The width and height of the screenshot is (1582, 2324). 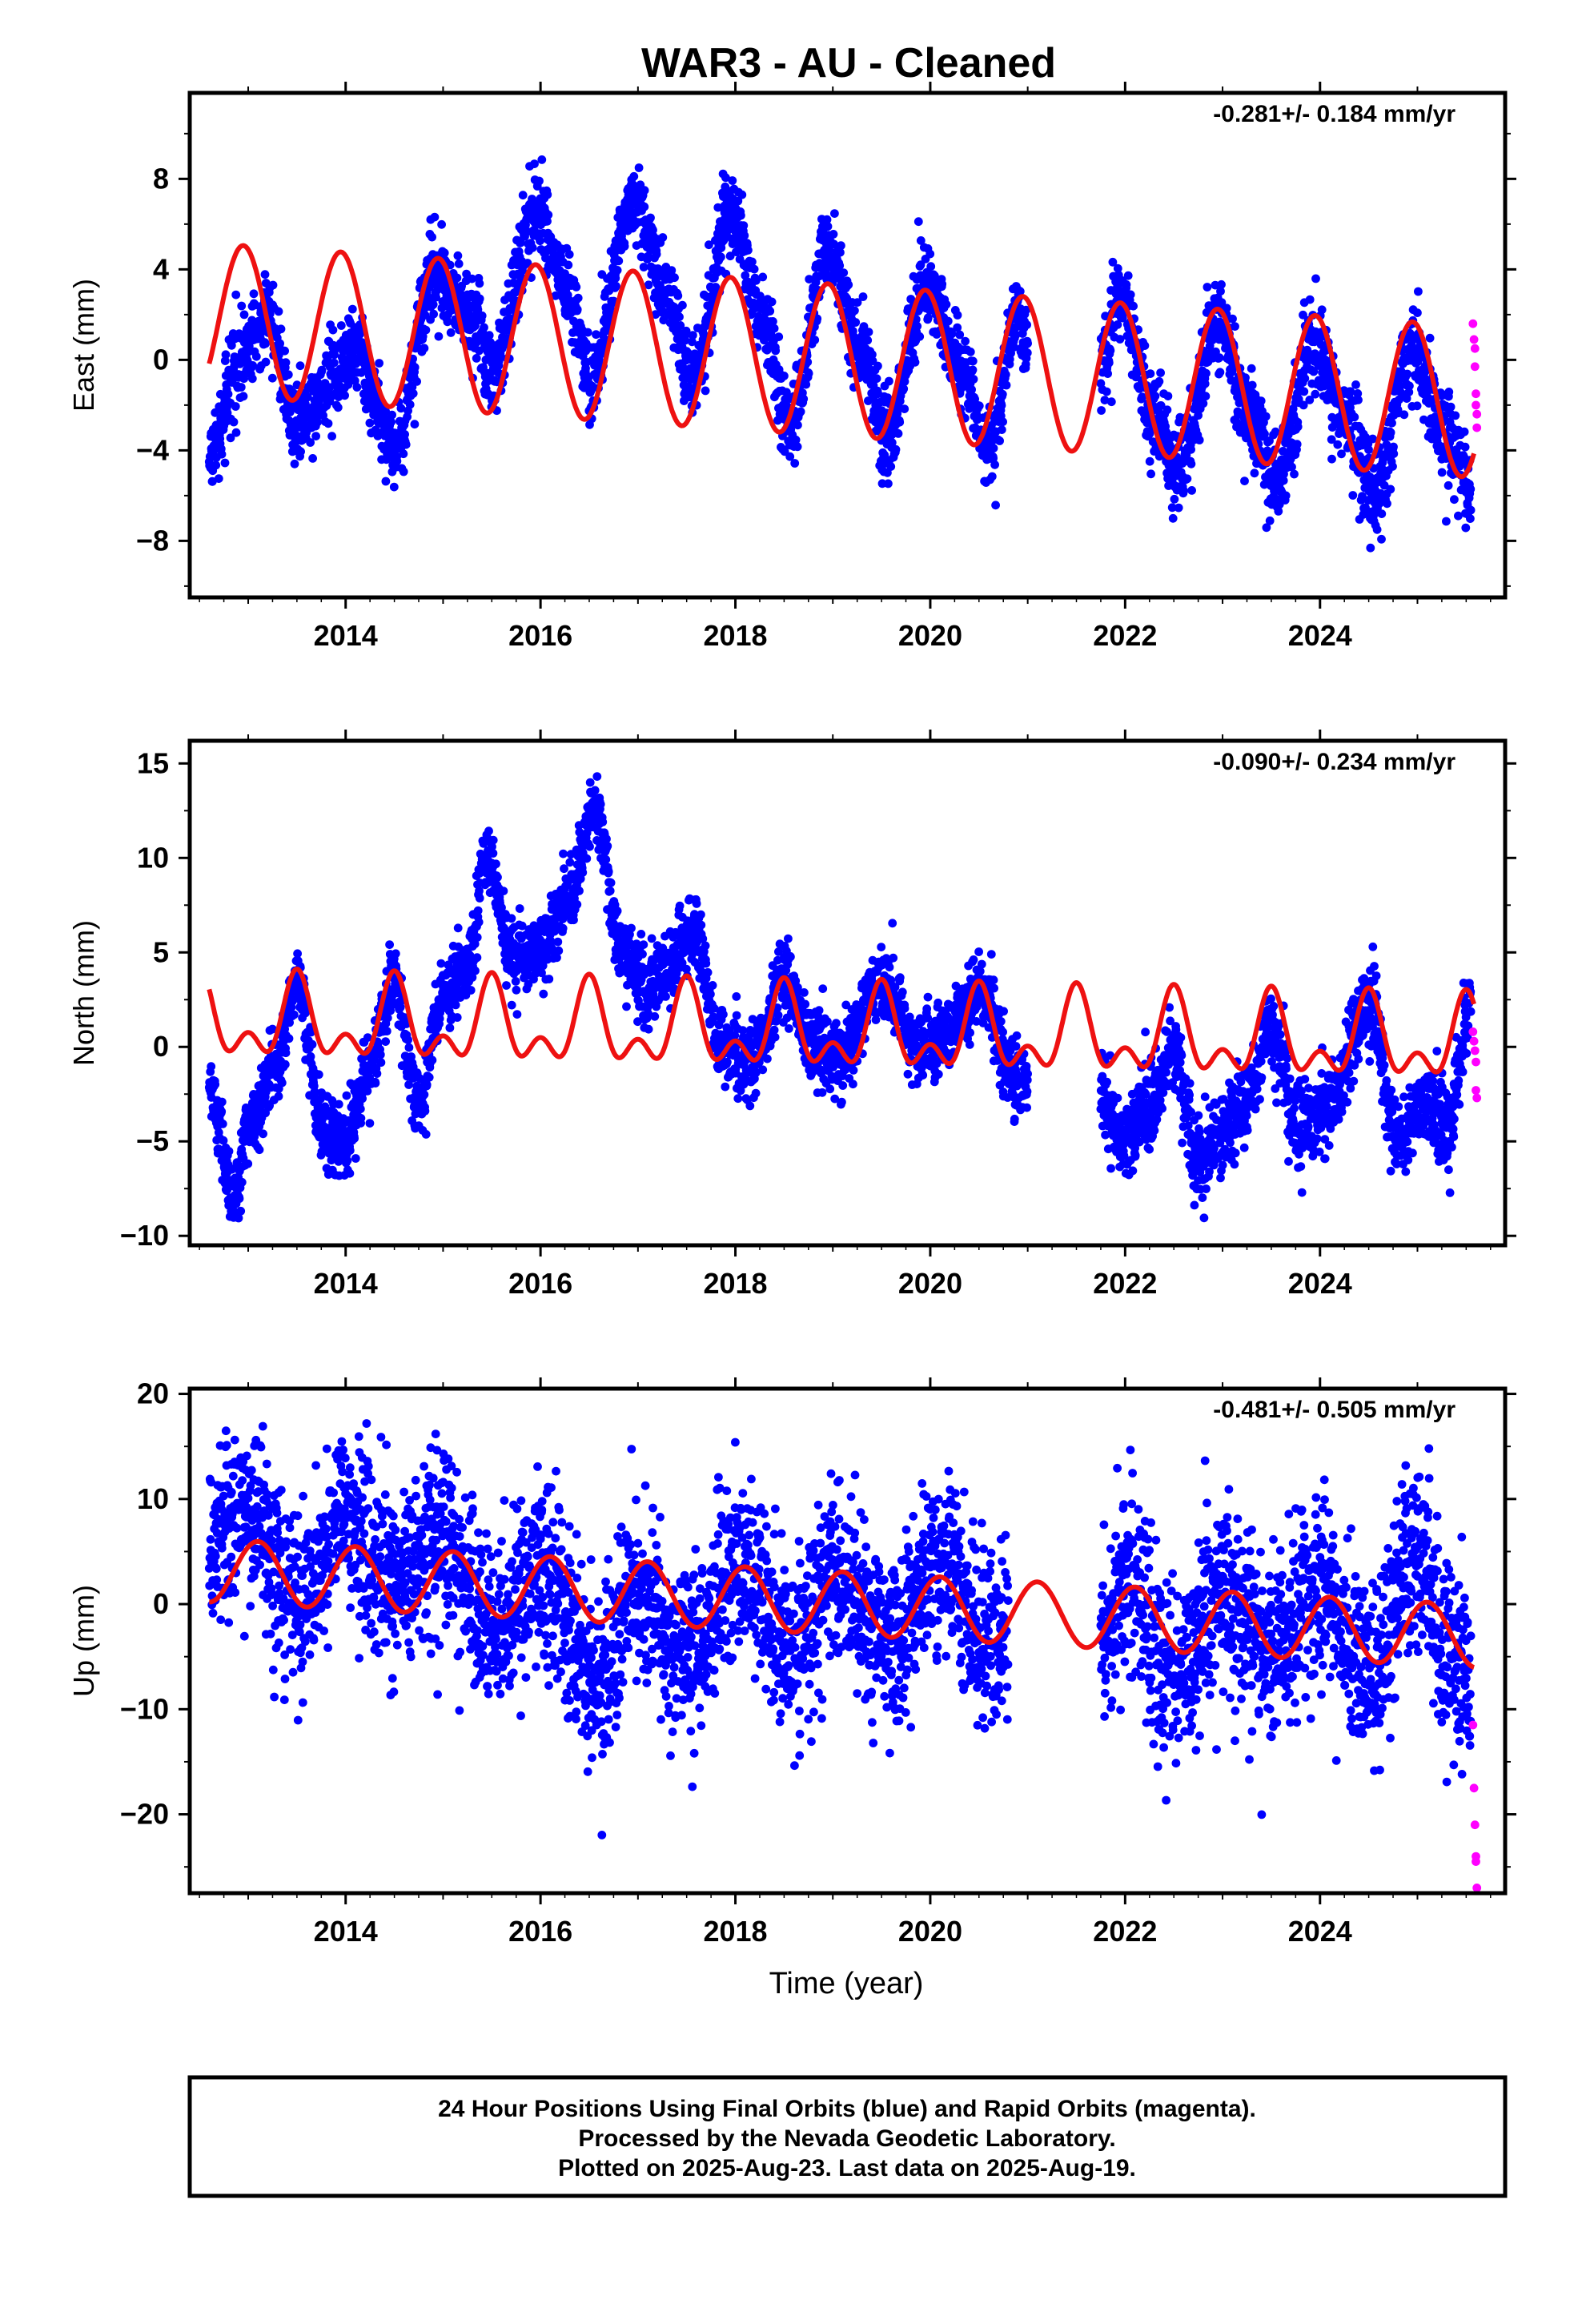 What do you see at coordinates (152, 450) in the screenshot?
I see `east-y-tick-label: −4` at bounding box center [152, 450].